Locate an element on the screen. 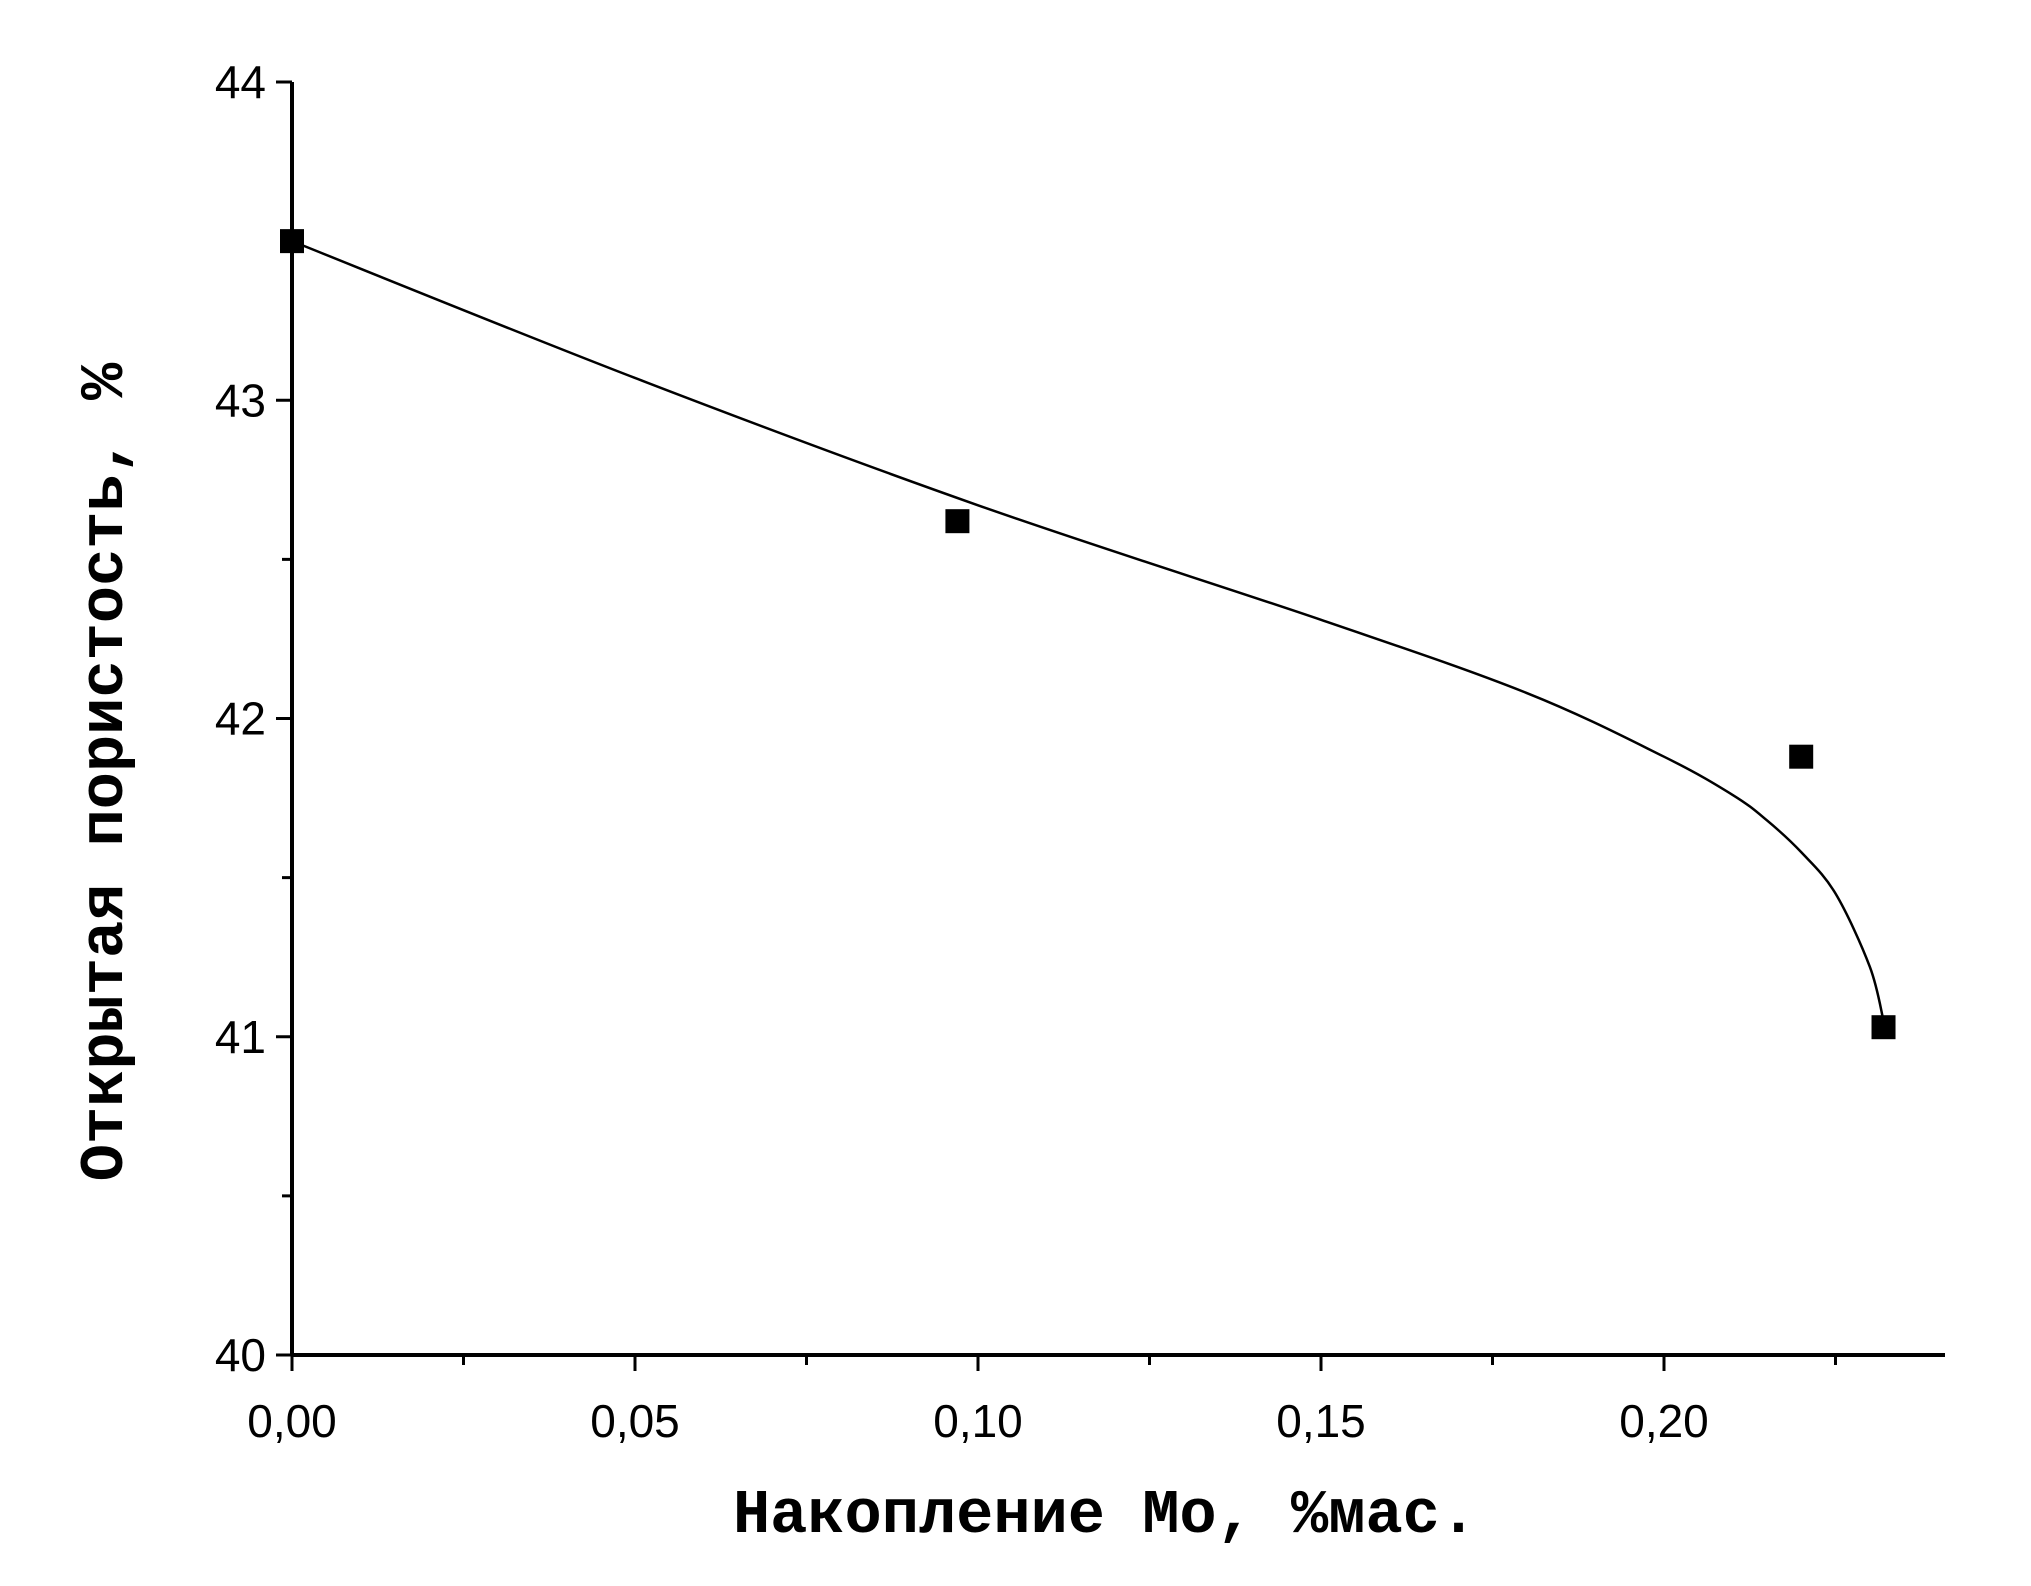 This screenshot has height=1586, width=2031. y-axis-title: Открытая пористость, % is located at coordinates (105, 771).